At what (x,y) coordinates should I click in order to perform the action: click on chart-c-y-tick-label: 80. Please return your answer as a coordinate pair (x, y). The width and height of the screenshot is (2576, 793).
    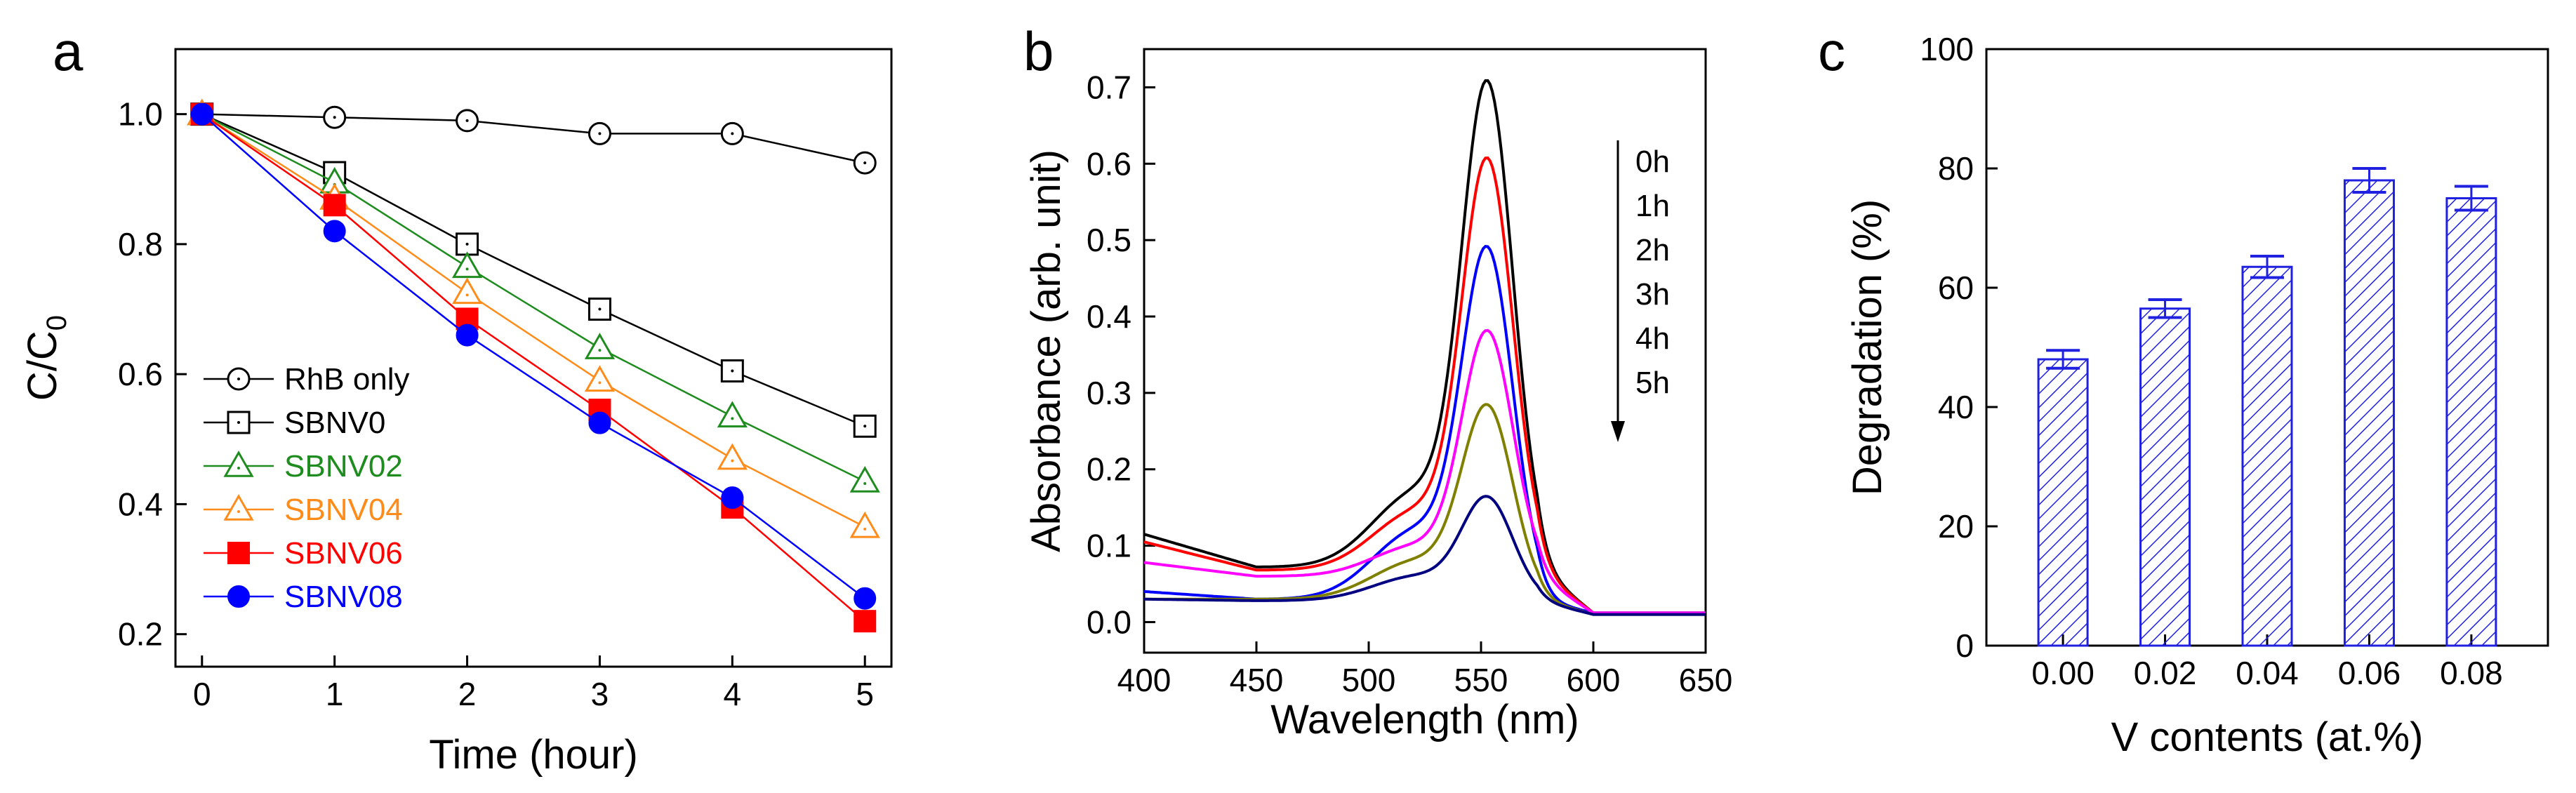
    Looking at the image, I should click on (1956, 168).